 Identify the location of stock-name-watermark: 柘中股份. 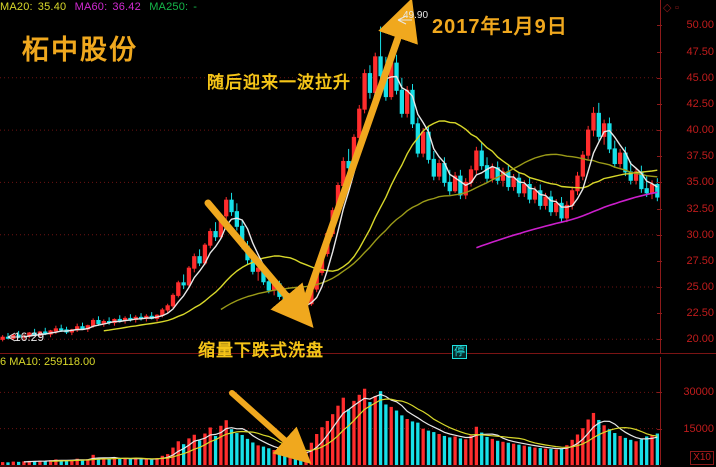
(80, 50).